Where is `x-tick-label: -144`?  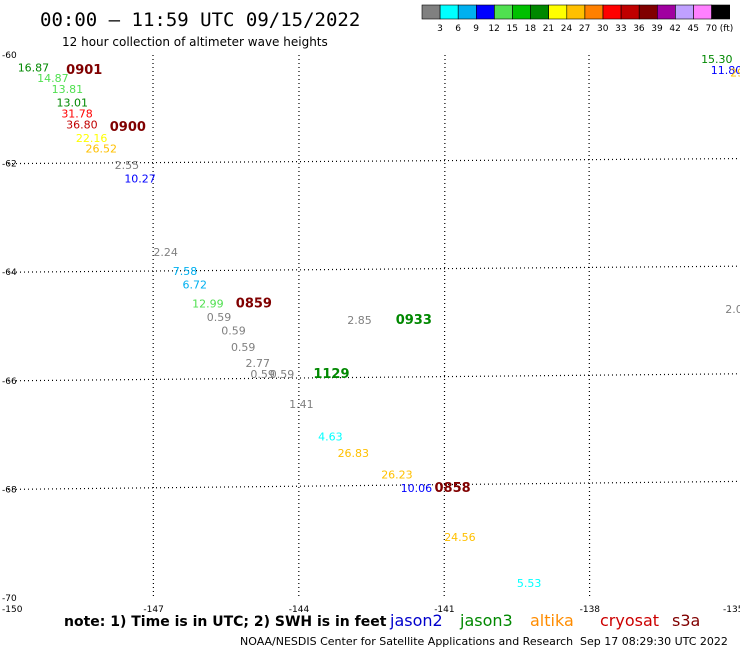
x-tick-label: -144 is located at coordinates (299, 610).